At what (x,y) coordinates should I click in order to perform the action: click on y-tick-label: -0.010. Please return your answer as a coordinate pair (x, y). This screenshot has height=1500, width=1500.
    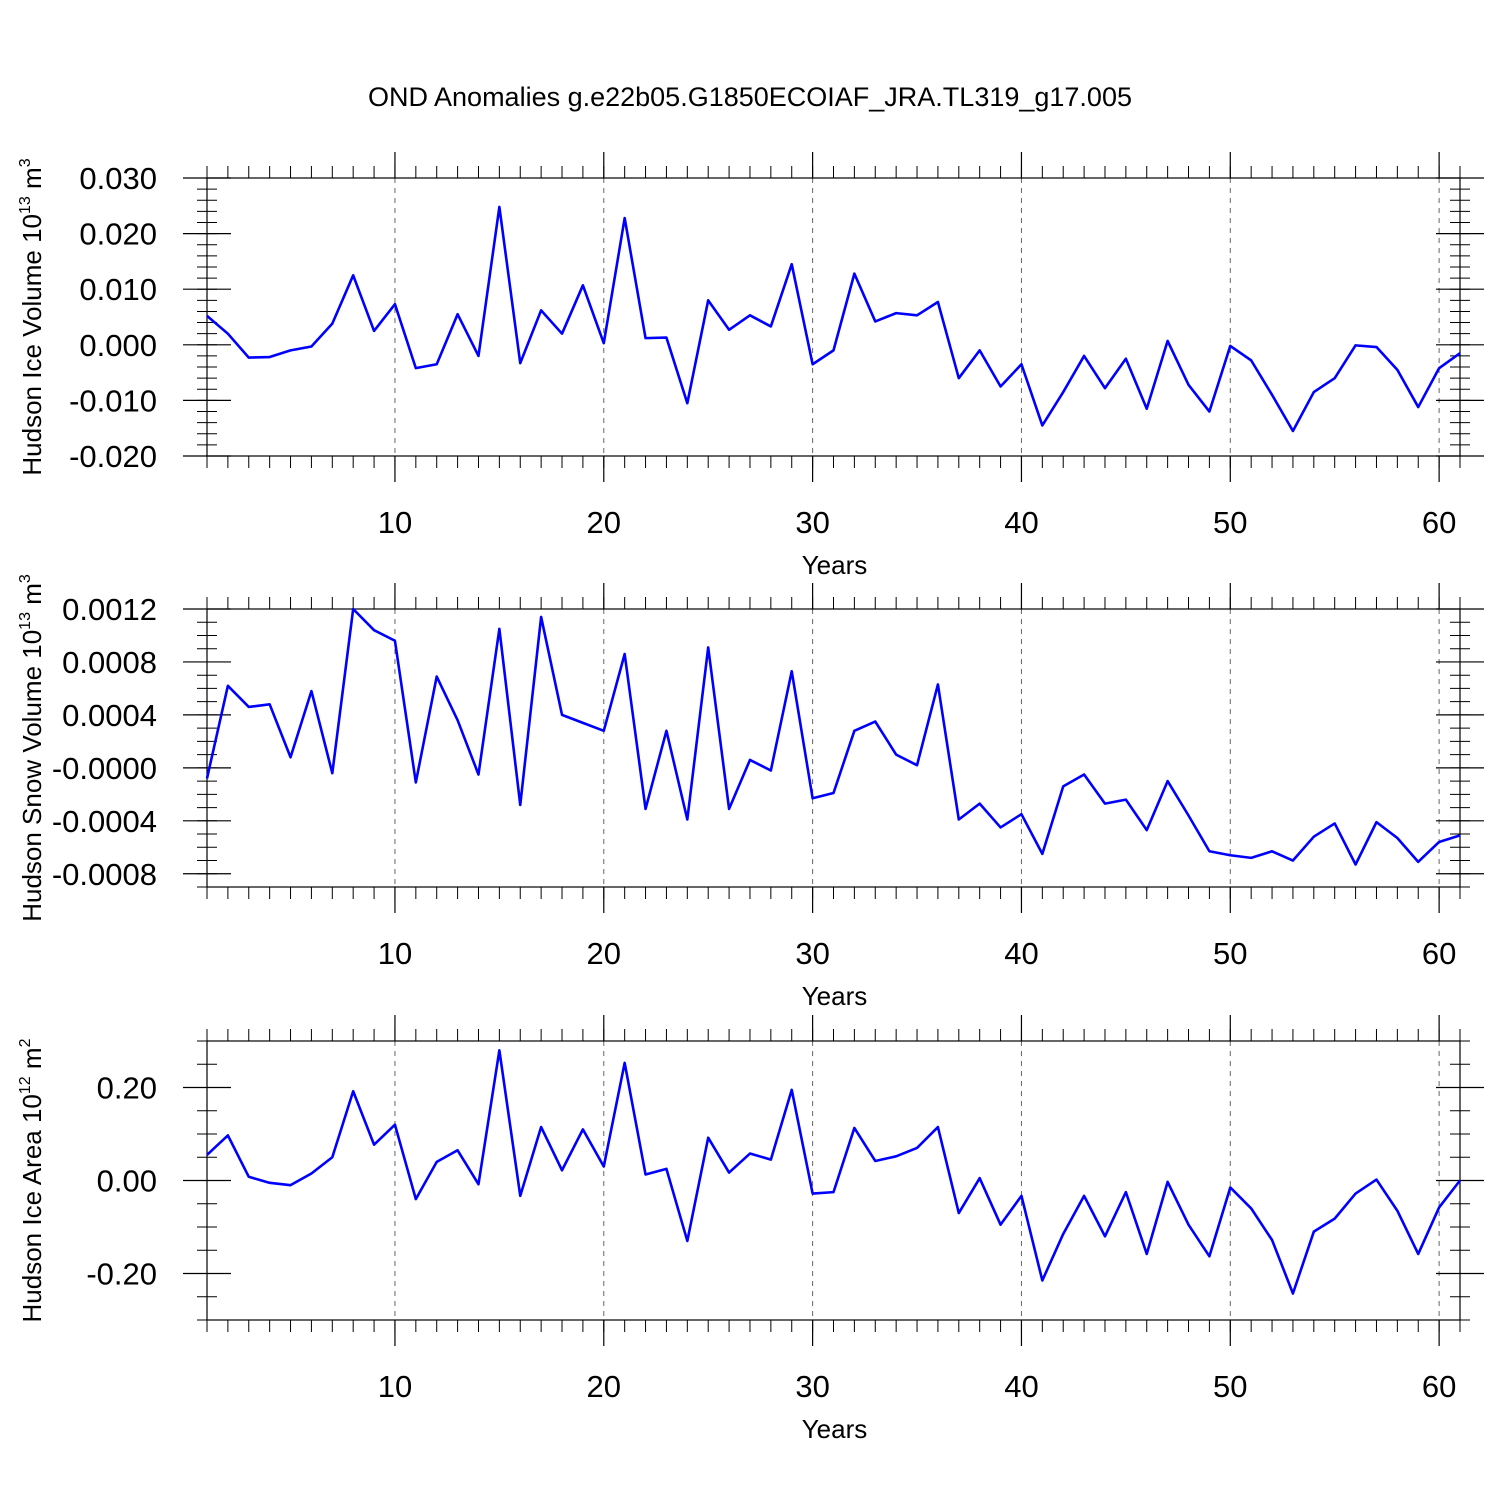
    Looking at the image, I should click on (113, 400).